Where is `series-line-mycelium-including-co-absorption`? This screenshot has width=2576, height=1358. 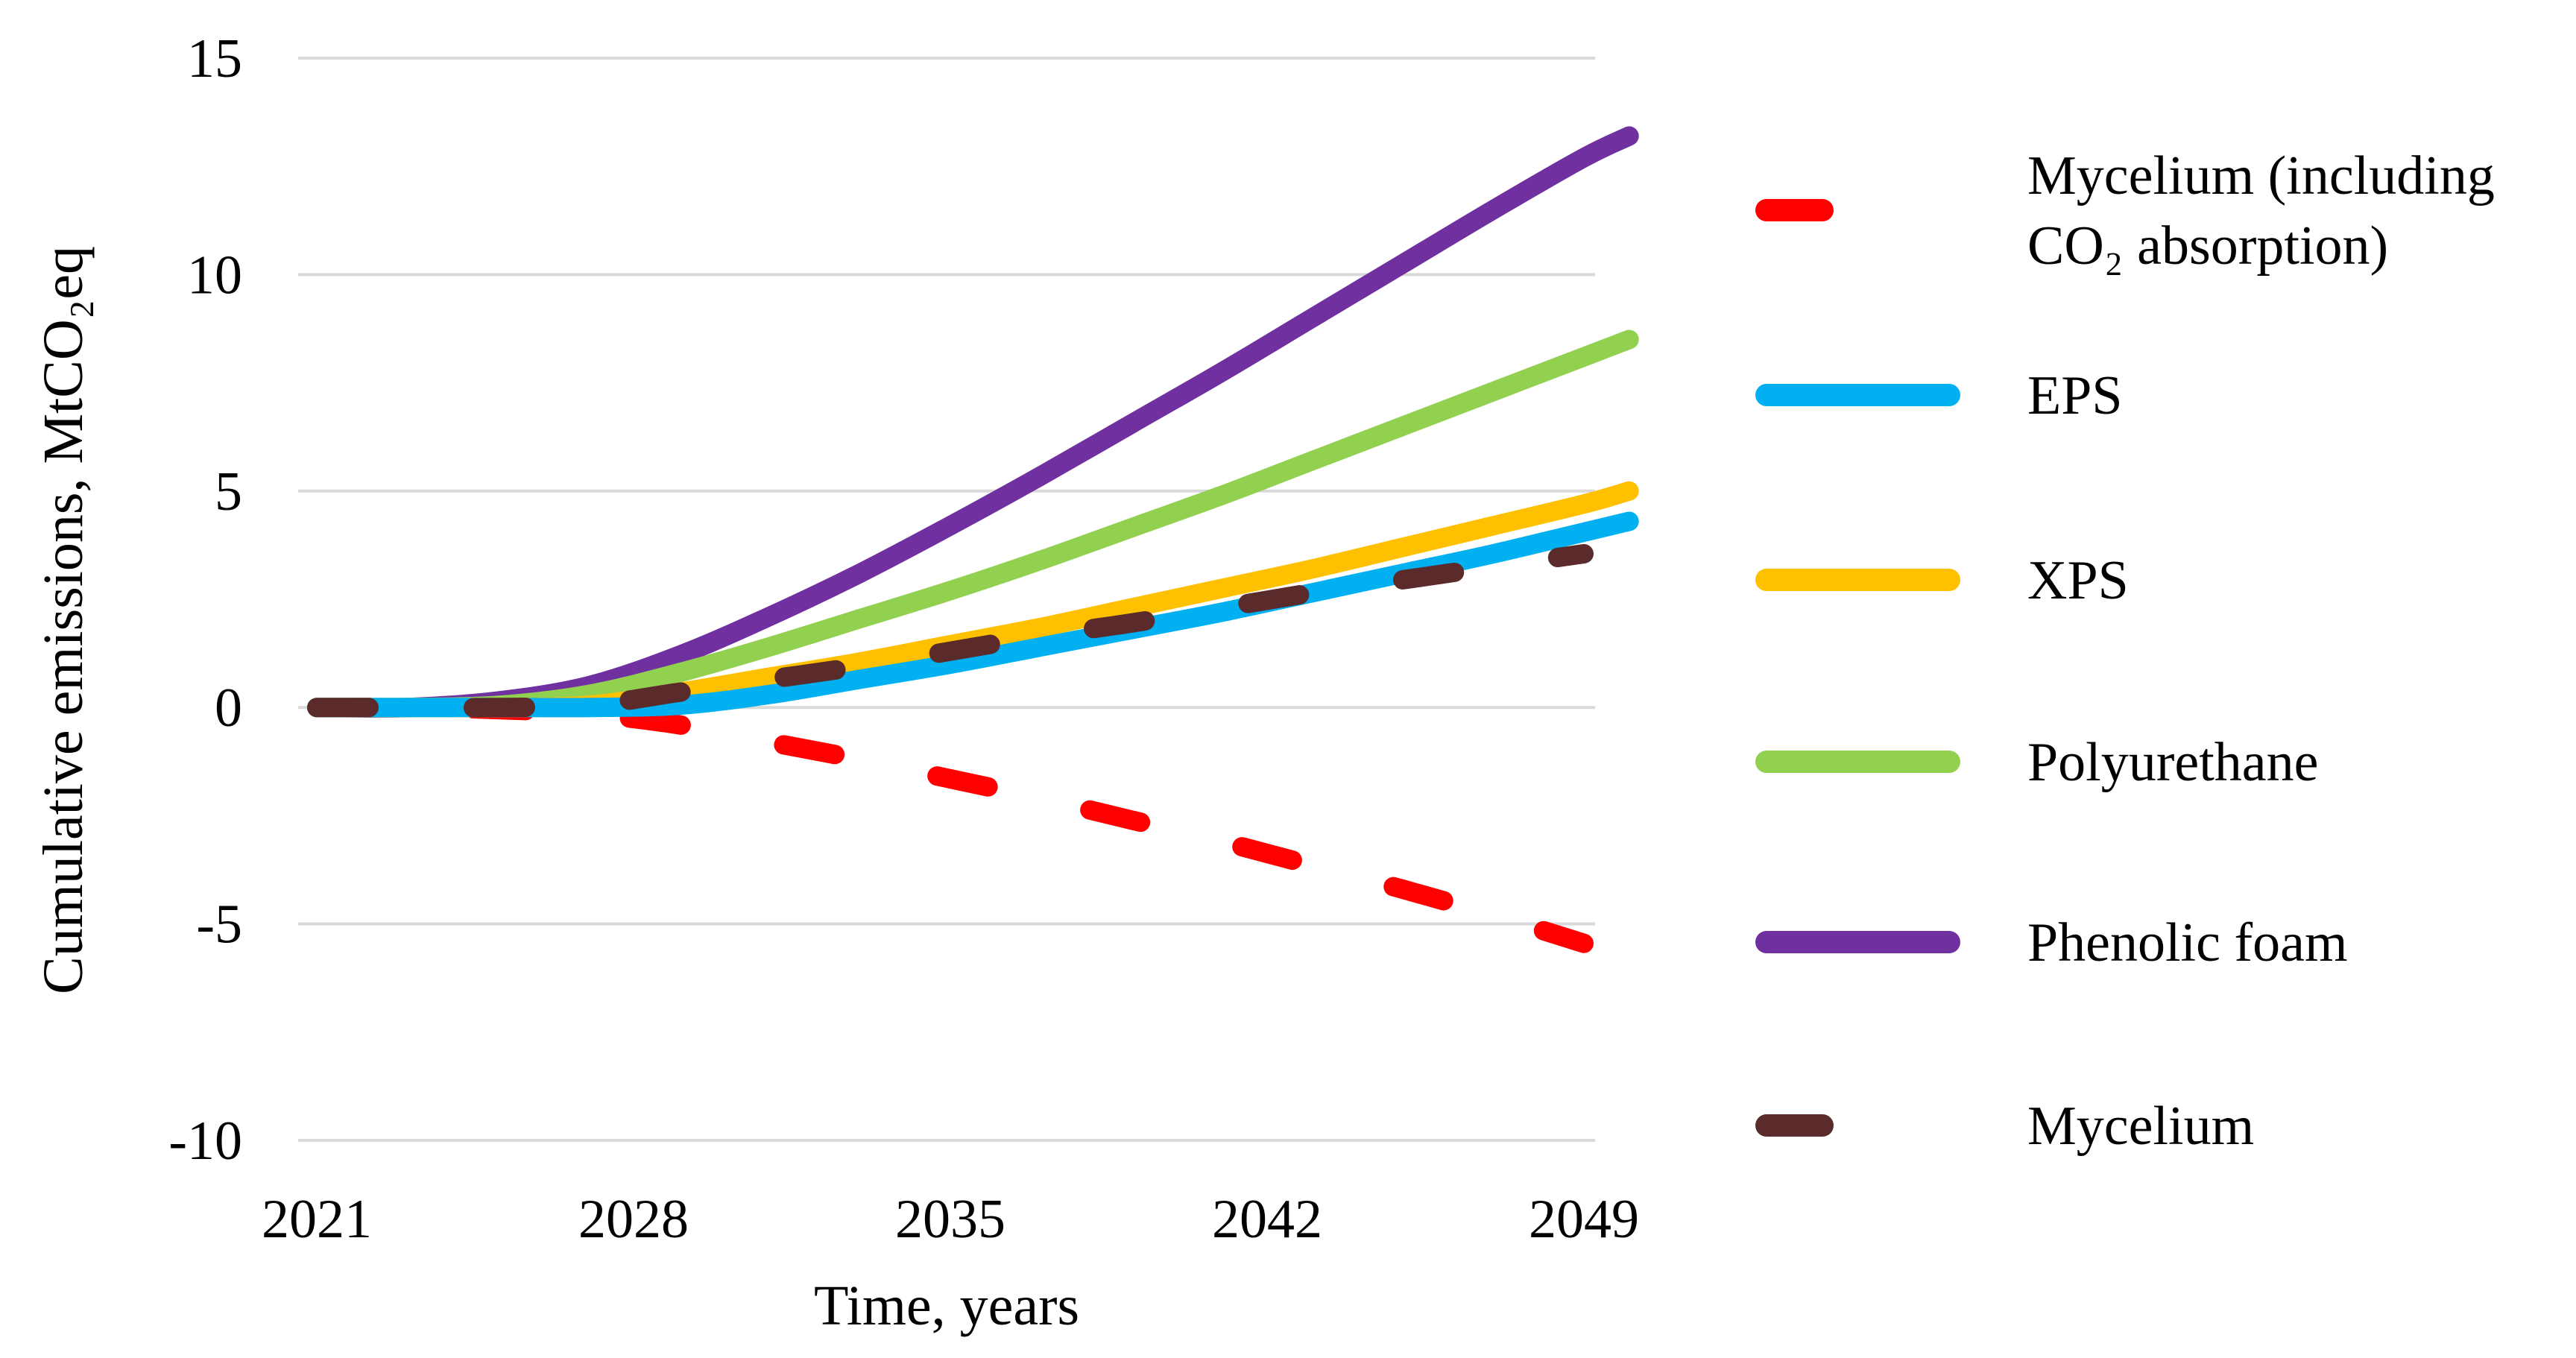 series-line-mycelium-including-co-absorption is located at coordinates (950, 825).